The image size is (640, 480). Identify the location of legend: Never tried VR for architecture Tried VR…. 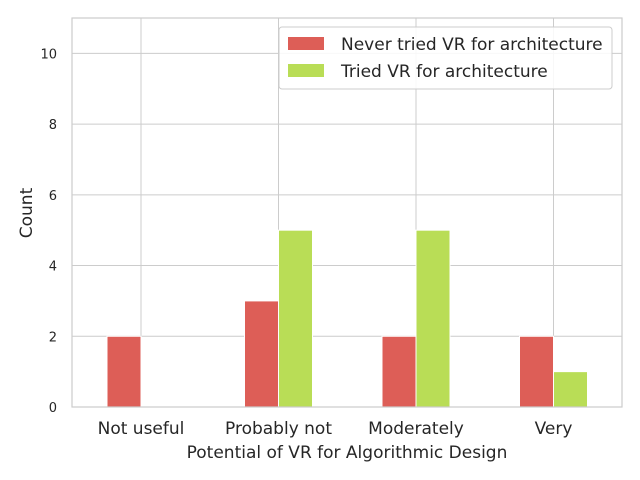
(445, 58).